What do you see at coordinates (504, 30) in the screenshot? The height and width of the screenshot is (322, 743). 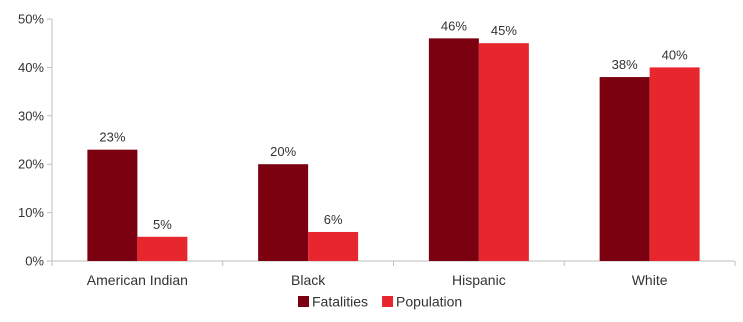 I see `data-label: 45%` at bounding box center [504, 30].